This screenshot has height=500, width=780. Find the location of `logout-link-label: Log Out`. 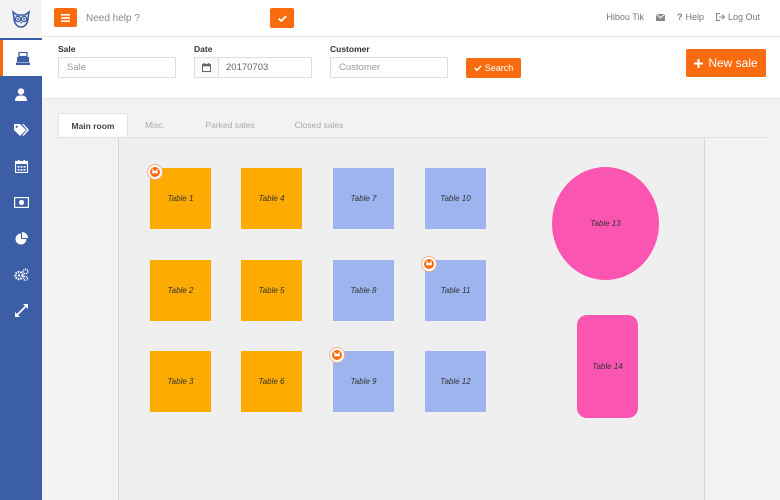

logout-link-label: Log Out is located at coordinates (743, 17).